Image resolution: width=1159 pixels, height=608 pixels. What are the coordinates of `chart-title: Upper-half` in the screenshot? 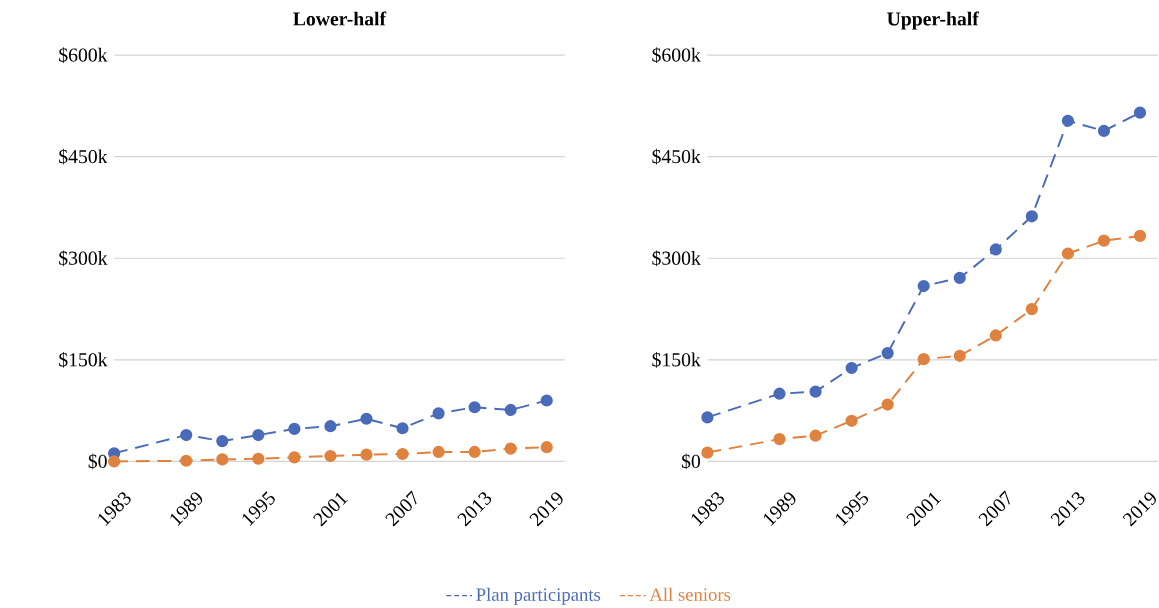 It's located at (933, 20).